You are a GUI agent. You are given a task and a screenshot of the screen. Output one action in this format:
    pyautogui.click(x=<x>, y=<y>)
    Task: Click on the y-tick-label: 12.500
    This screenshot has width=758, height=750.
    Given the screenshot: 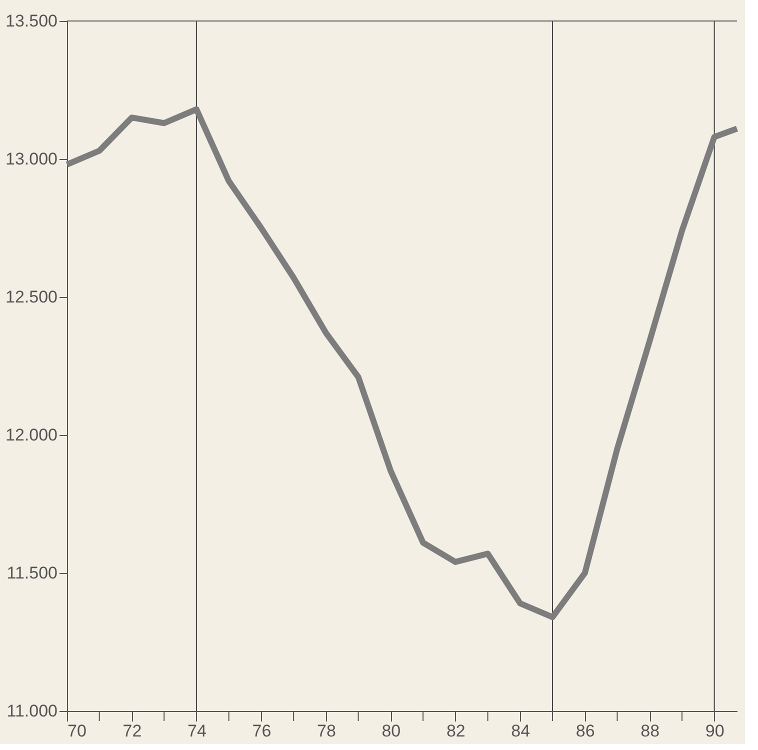 What is the action you would take?
    pyautogui.click(x=32, y=297)
    